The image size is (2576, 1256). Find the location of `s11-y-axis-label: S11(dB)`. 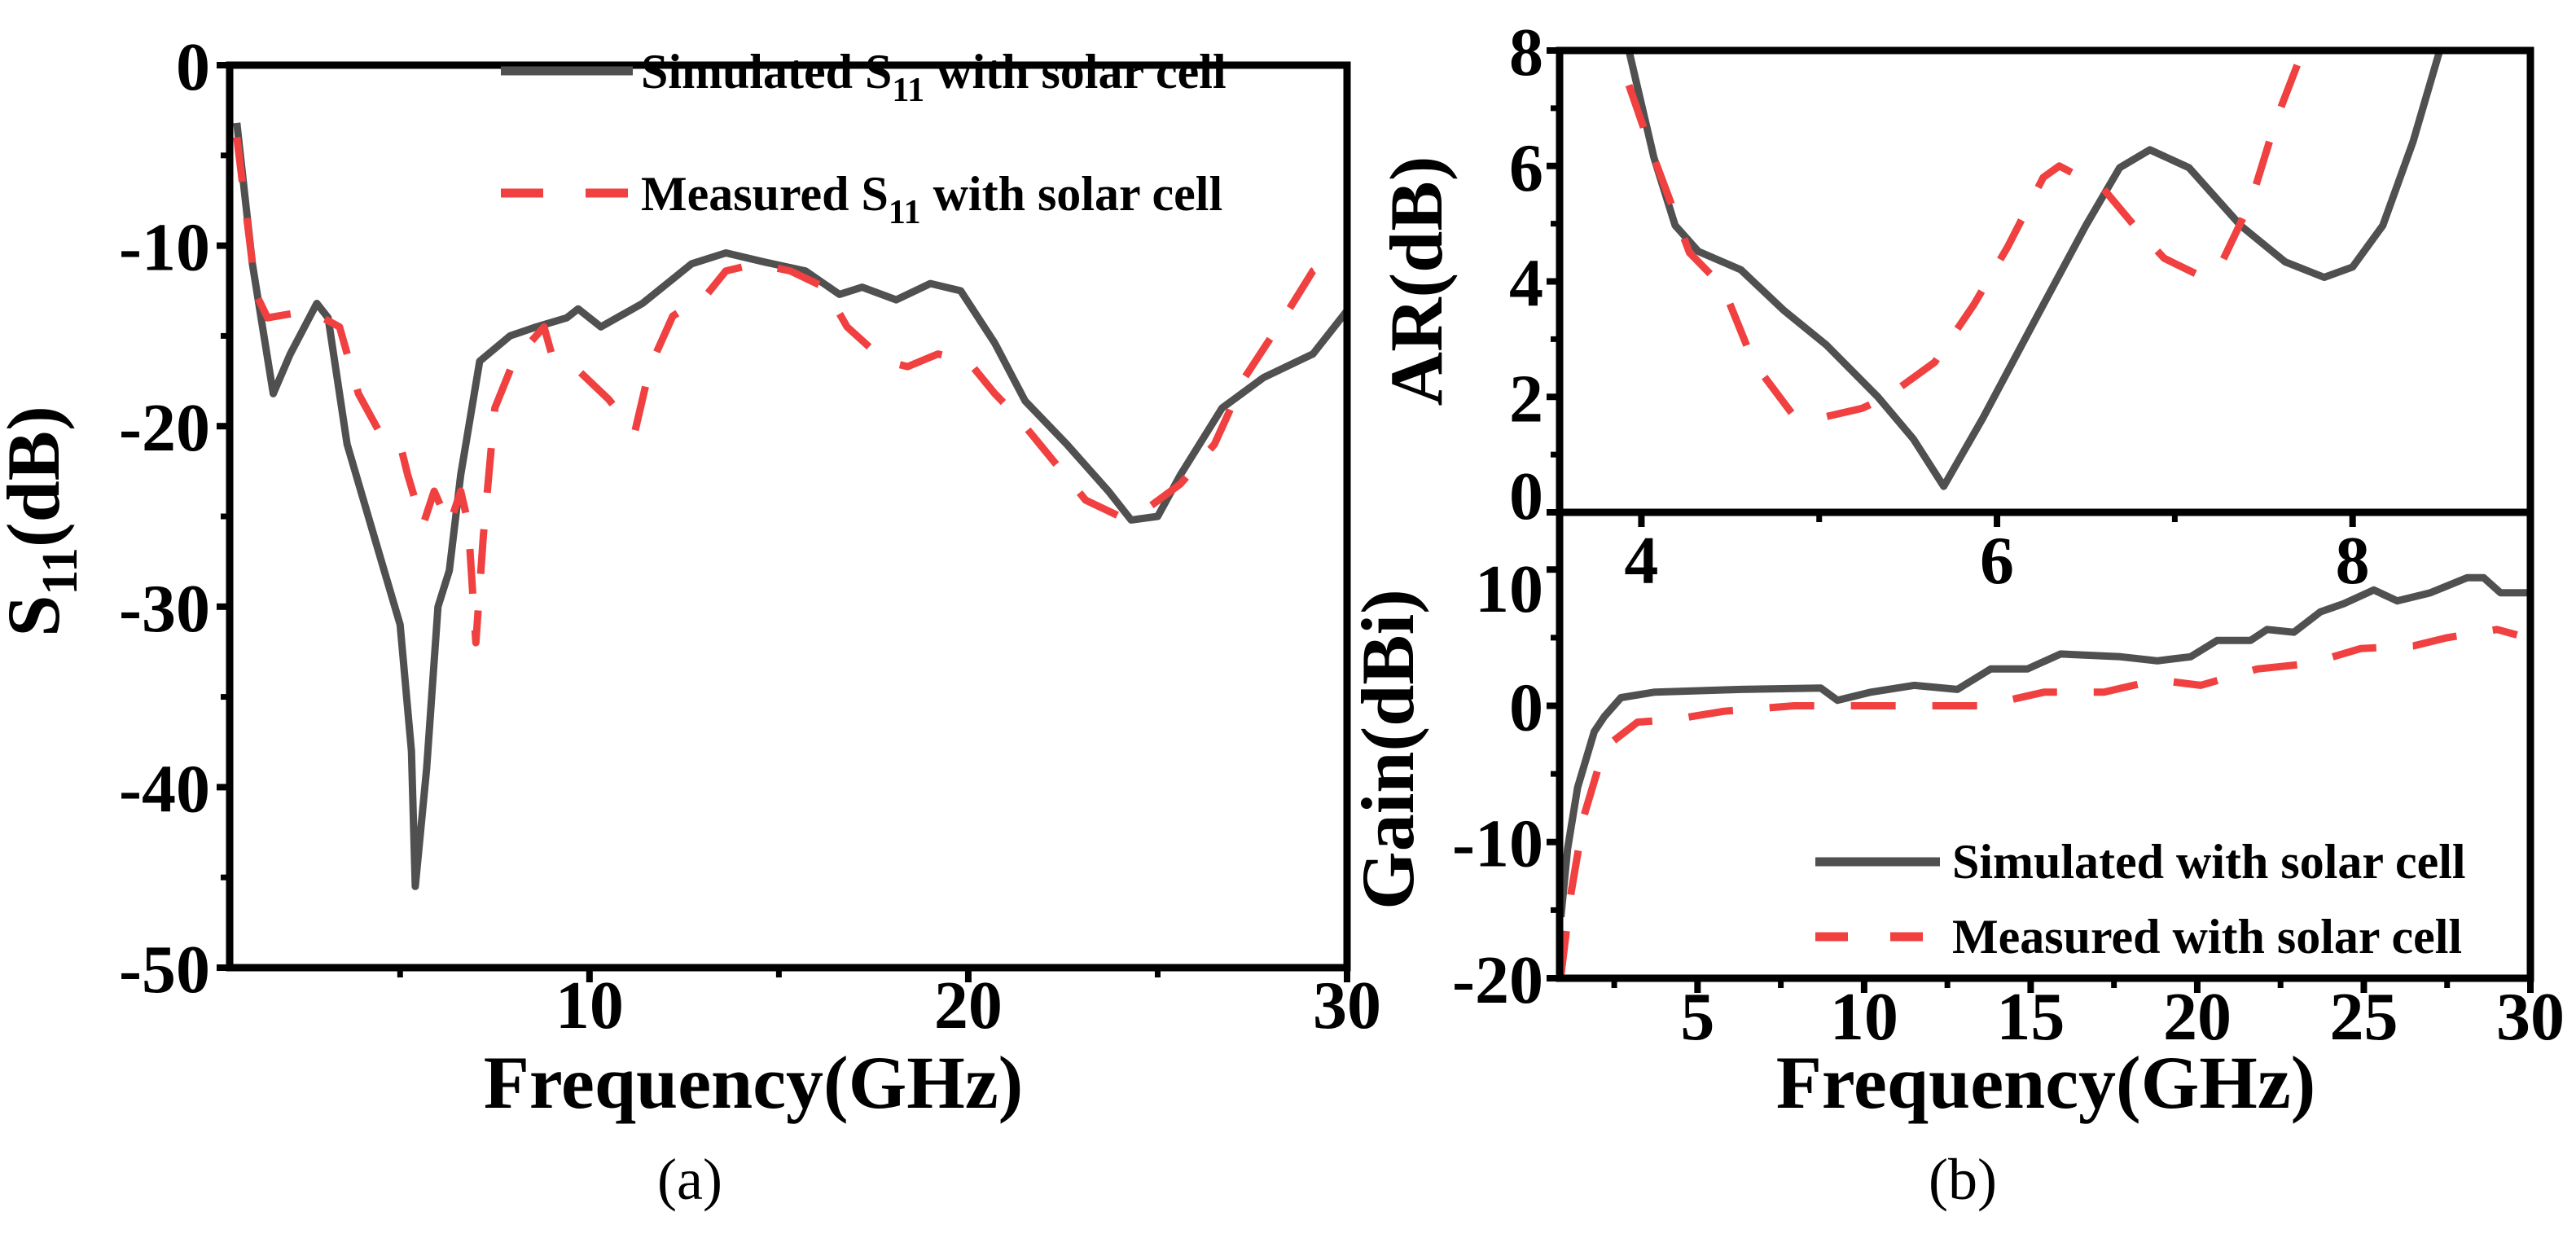

s11-y-axis-label: S11(dB) is located at coordinates (44, 521).